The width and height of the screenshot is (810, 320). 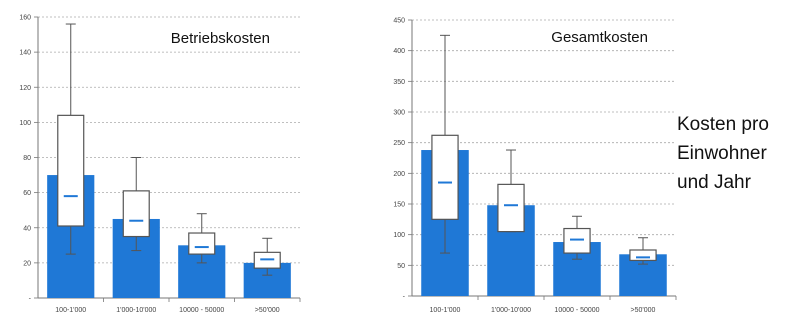 I want to click on y-tick-label: 60, so click(x=27, y=193).